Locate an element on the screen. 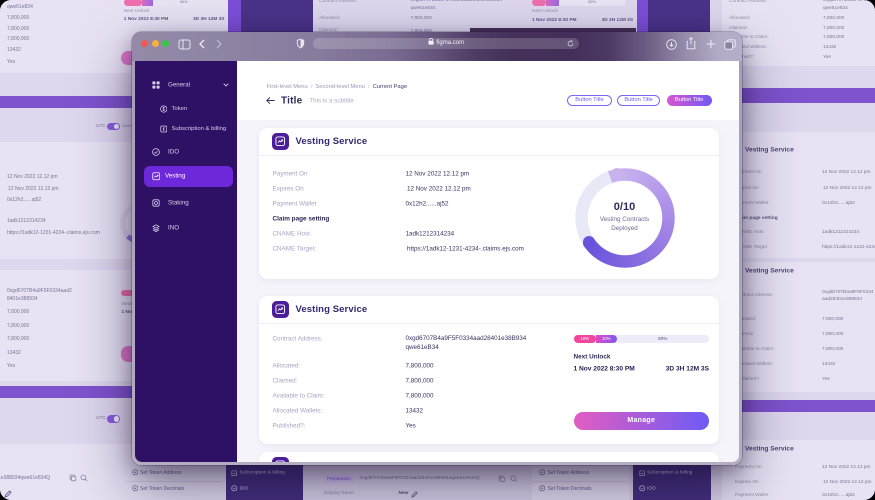 This screenshot has width=875, height=500. donut-center-text: 0/10 Vesting Contracts Deployed is located at coordinates (625, 218).